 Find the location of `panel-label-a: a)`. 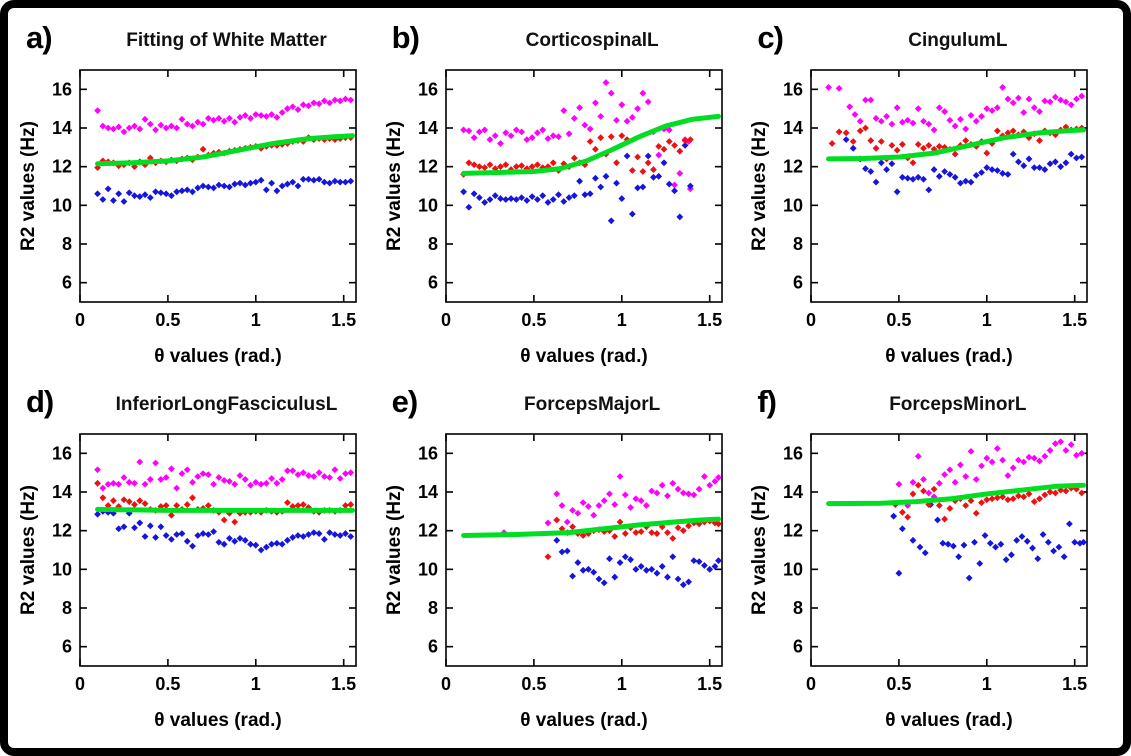

panel-label-a: a) is located at coordinates (39, 37).